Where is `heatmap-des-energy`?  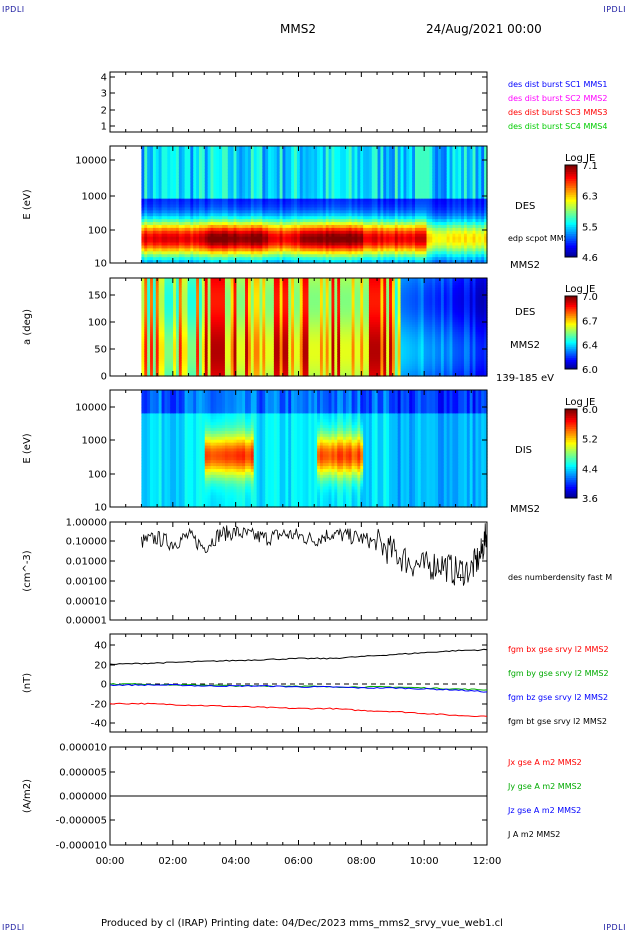
heatmap-des-energy is located at coordinates (314, 205).